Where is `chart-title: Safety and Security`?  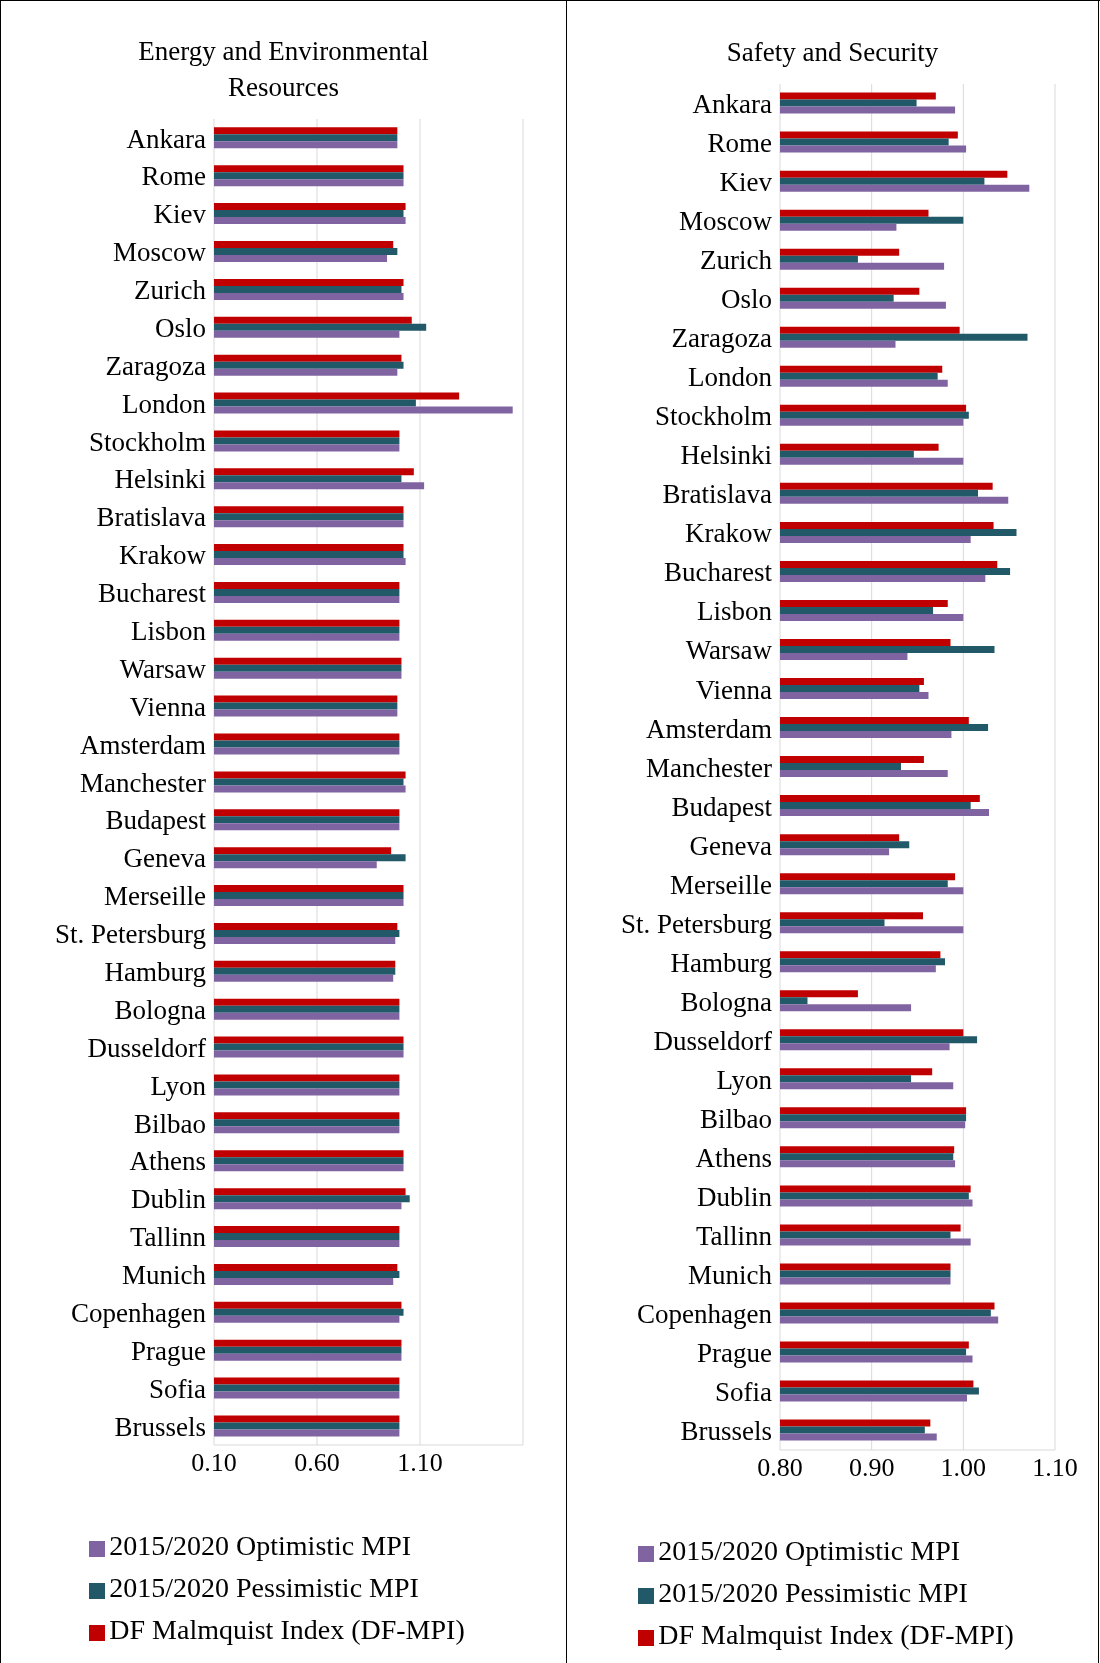 chart-title: Safety and Security is located at coordinates (832, 52).